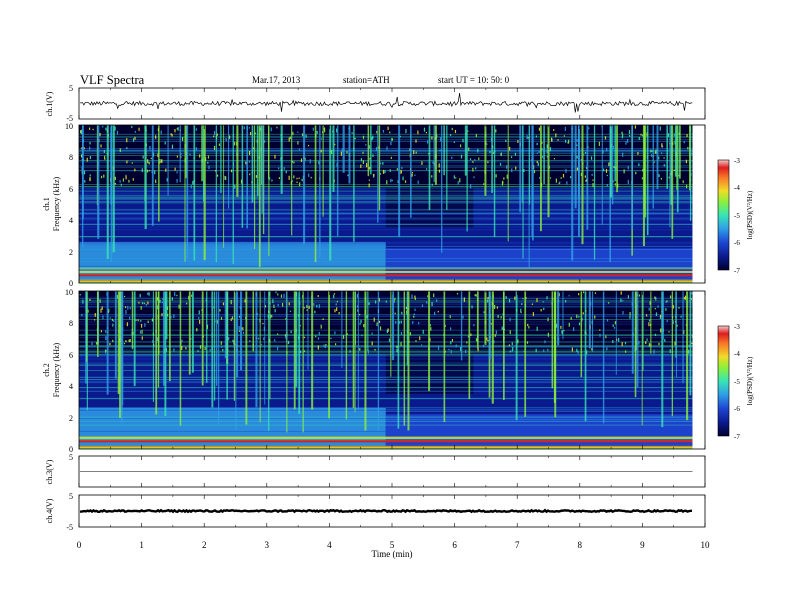  What do you see at coordinates (49, 103) in the screenshot?
I see `ch1-waveform-ylabel: ch.1(V)` at bounding box center [49, 103].